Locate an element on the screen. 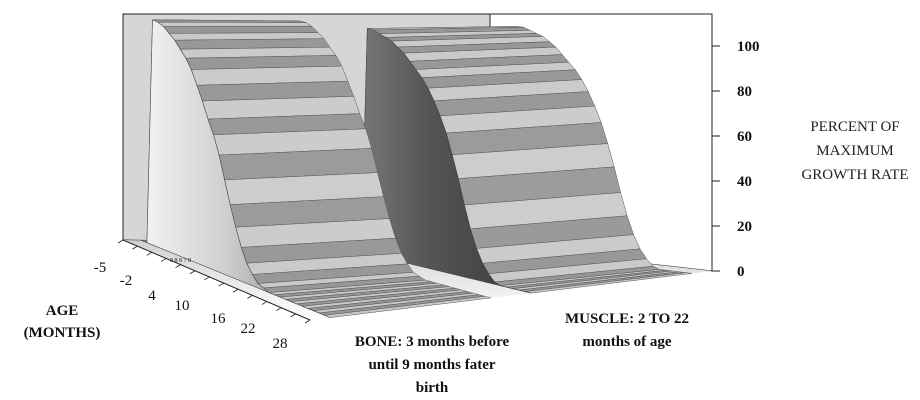 The height and width of the screenshot is (400, 920). z-tick-label: 20 is located at coordinates (744, 227).